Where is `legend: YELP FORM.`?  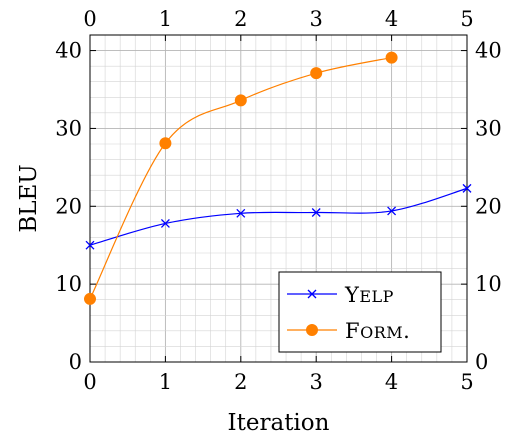
legend: YELP FORM. is located at coordinates (360, 312).